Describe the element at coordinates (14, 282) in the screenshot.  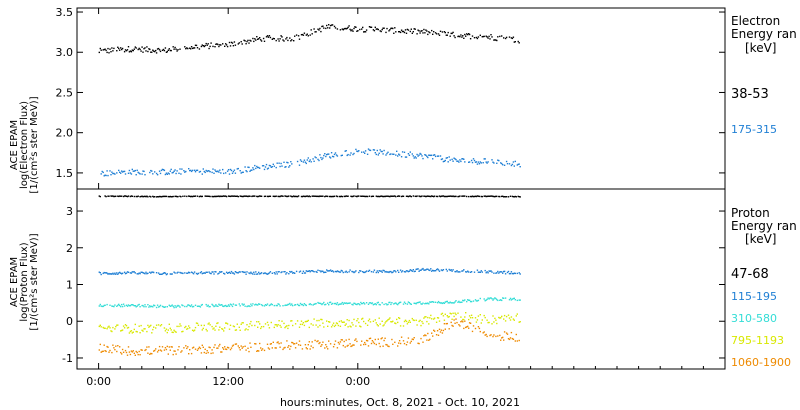
I see `bottom-ylabel-line1: ACE EPAM` at that location.